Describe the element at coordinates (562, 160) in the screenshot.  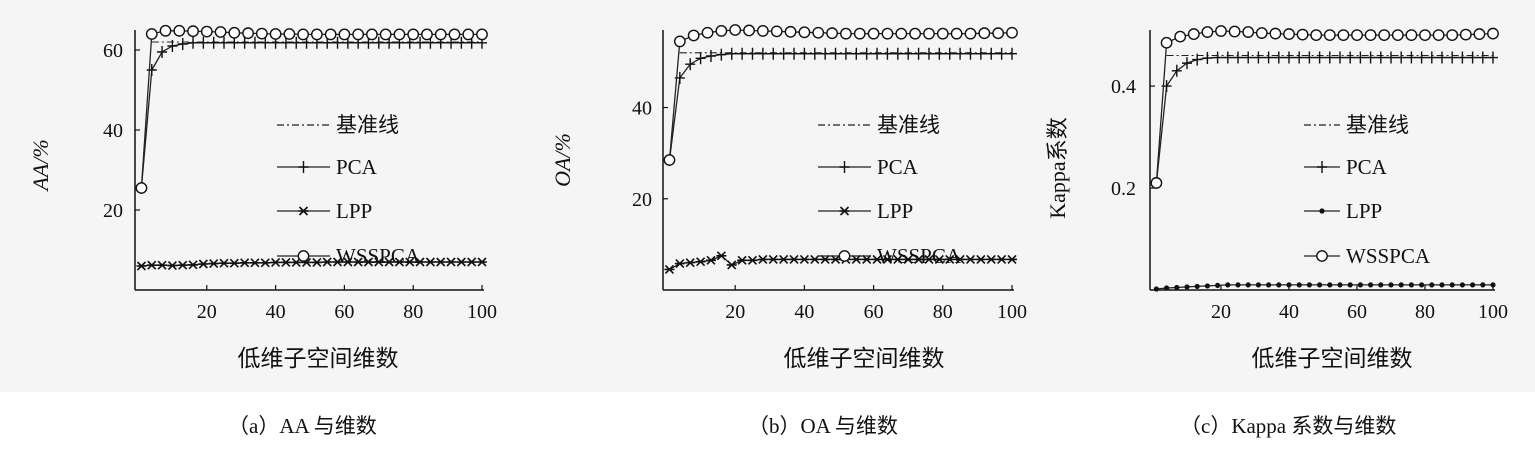
I see `y-axis-label: OA/%` at that location.